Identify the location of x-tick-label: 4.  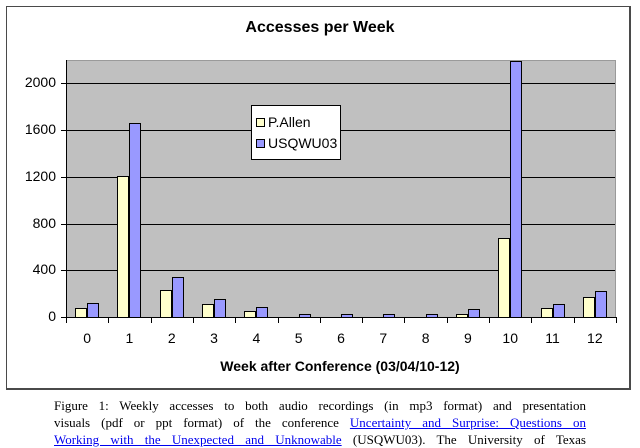
(256, 338).